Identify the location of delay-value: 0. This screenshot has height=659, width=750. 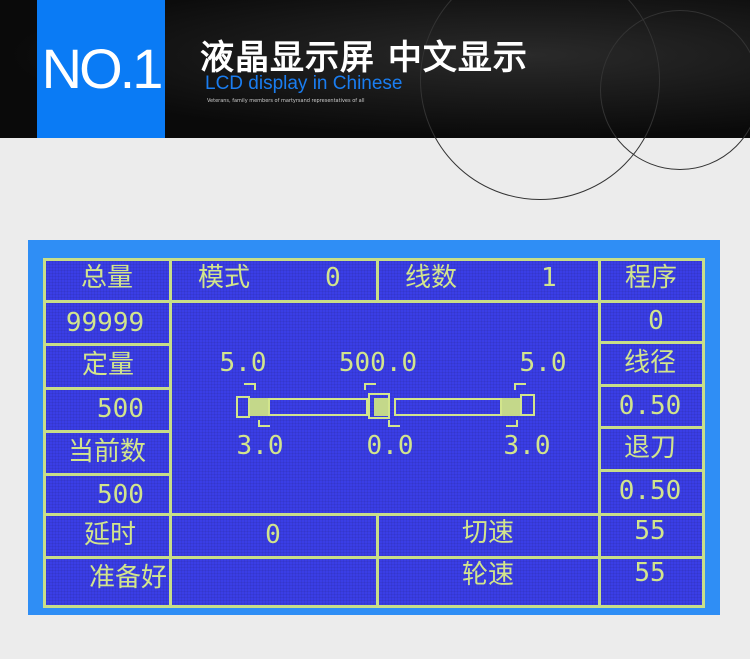
(273, 535).